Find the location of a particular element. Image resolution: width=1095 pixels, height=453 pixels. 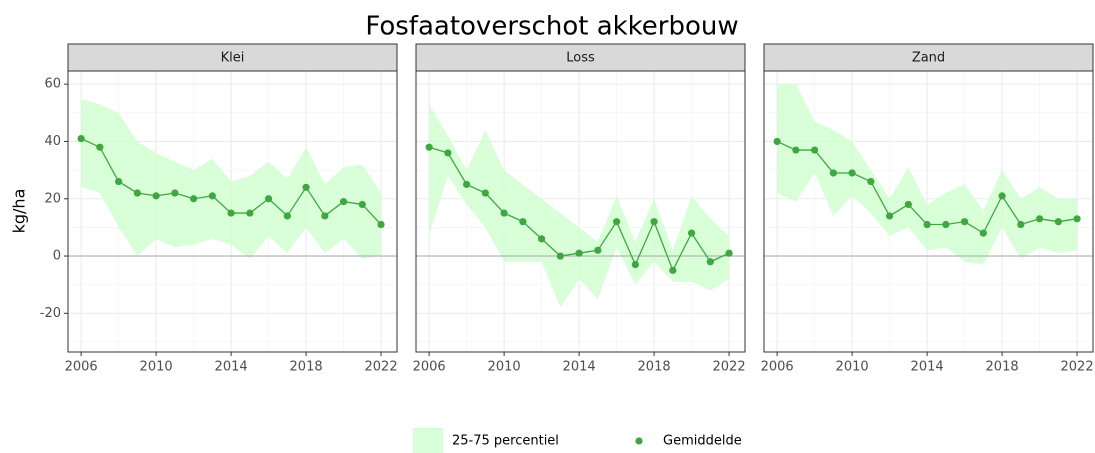

legend-label: Gemiddelde is located at coordinates (702, 441).